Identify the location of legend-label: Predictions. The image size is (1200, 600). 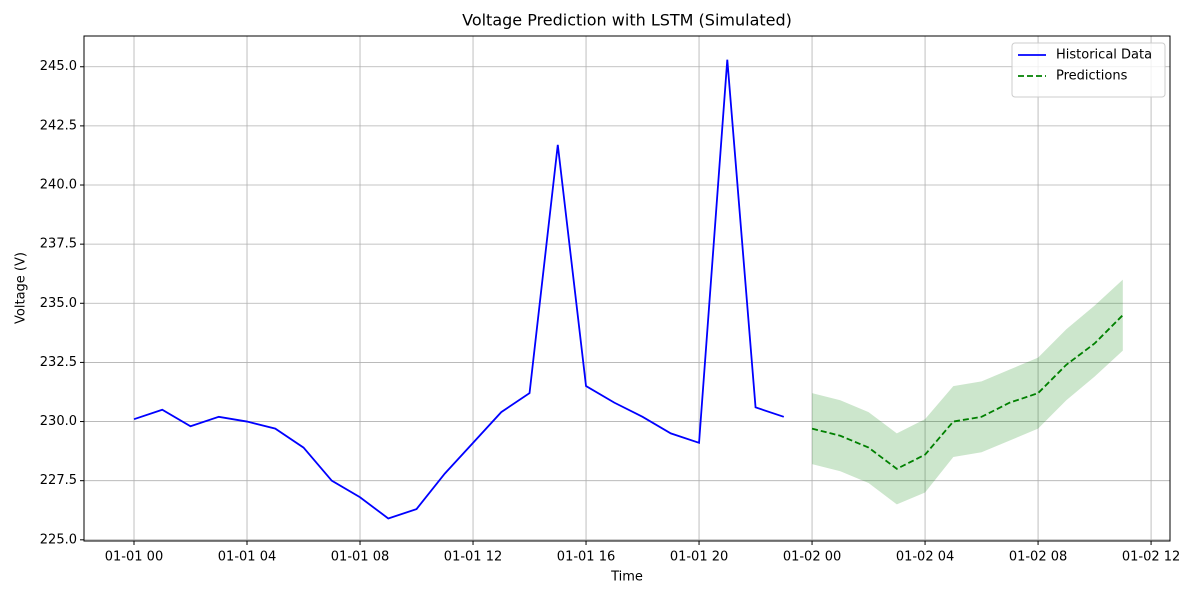
(1092, 76).